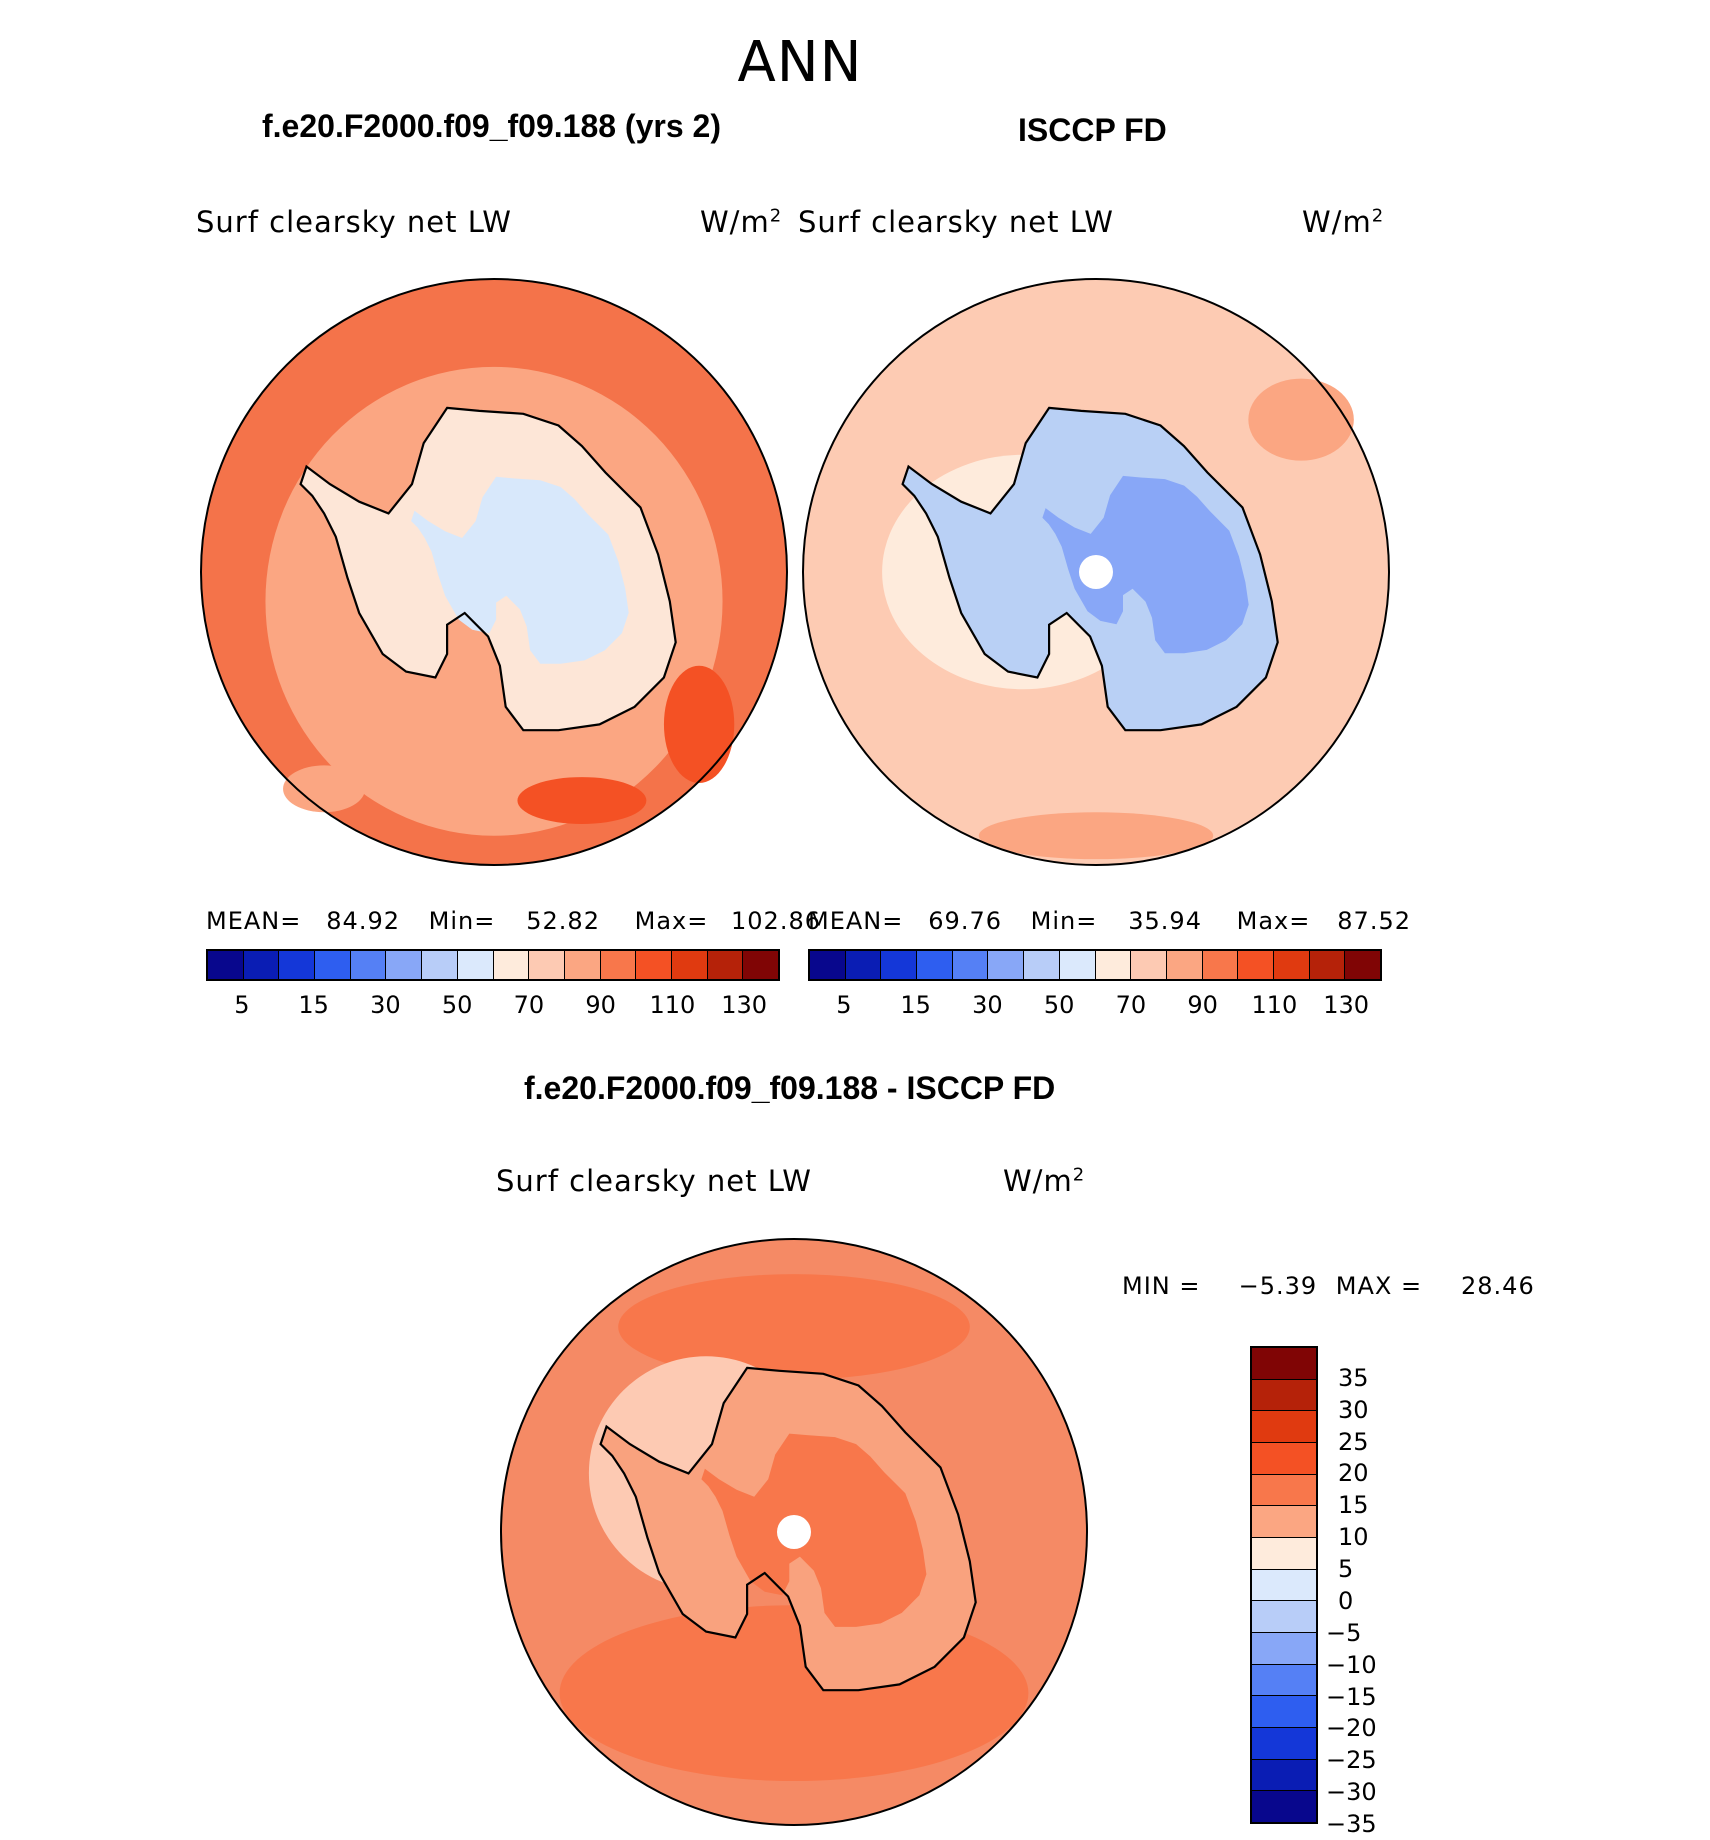 The width and height of the screenshot is (1710, 1840). What do you see at coordinates (1165, 921) in the screenshot?
I see `min-value: 35.94` at bounding box center [1165, 921].